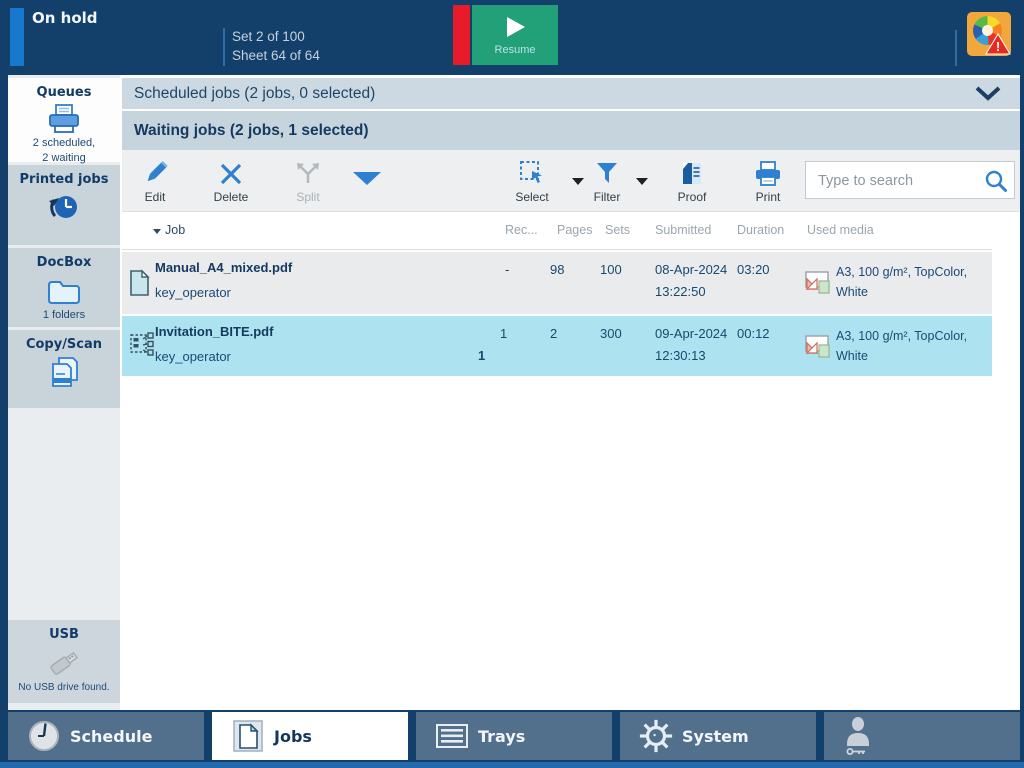 The width and height of the screenshot is (1024, 768). I want to click on scheduled-jobs-header: Scheduled jobs (2 jobs, 0 selected), so click(571, 93).